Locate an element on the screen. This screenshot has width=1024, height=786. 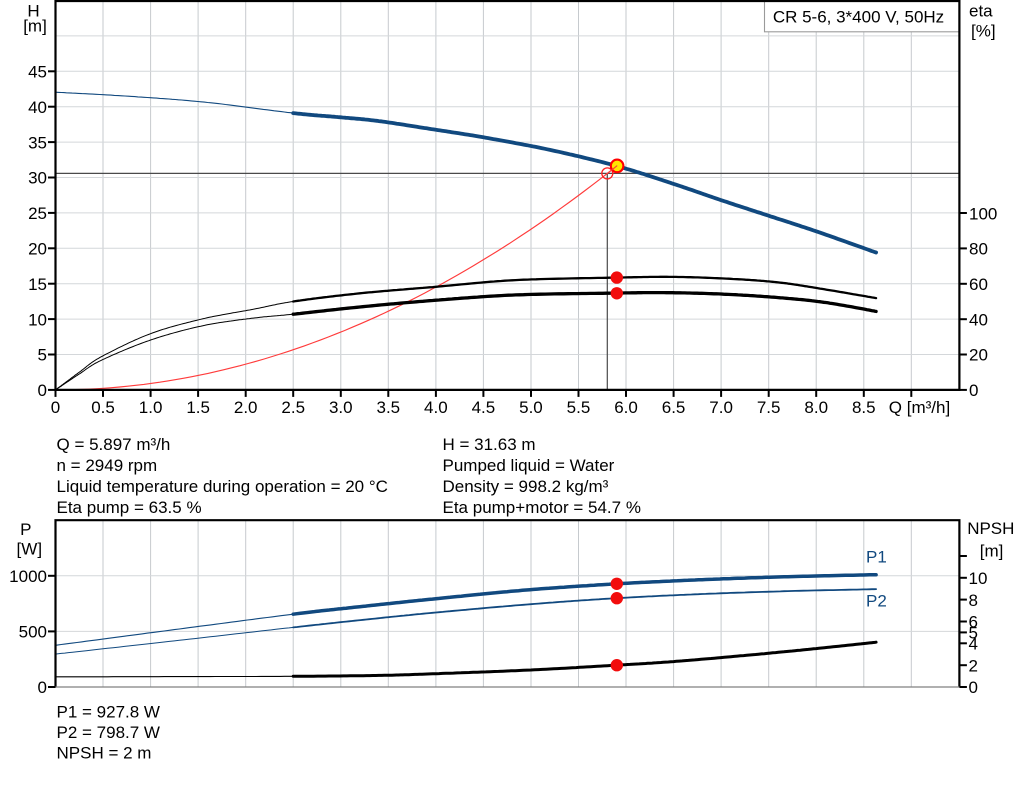
svg-text: 3.0 is located at coordinates (341, 407).